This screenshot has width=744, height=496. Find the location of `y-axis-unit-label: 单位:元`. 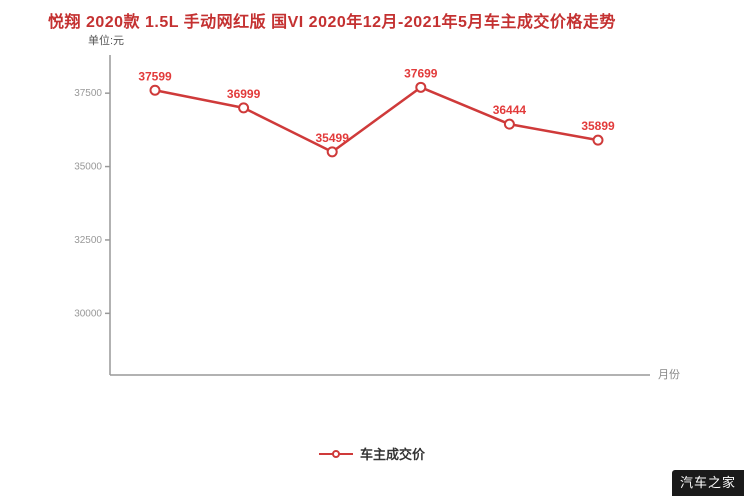

y-axis-unit-label: 单位:元 is located at coordinates (106, 41).